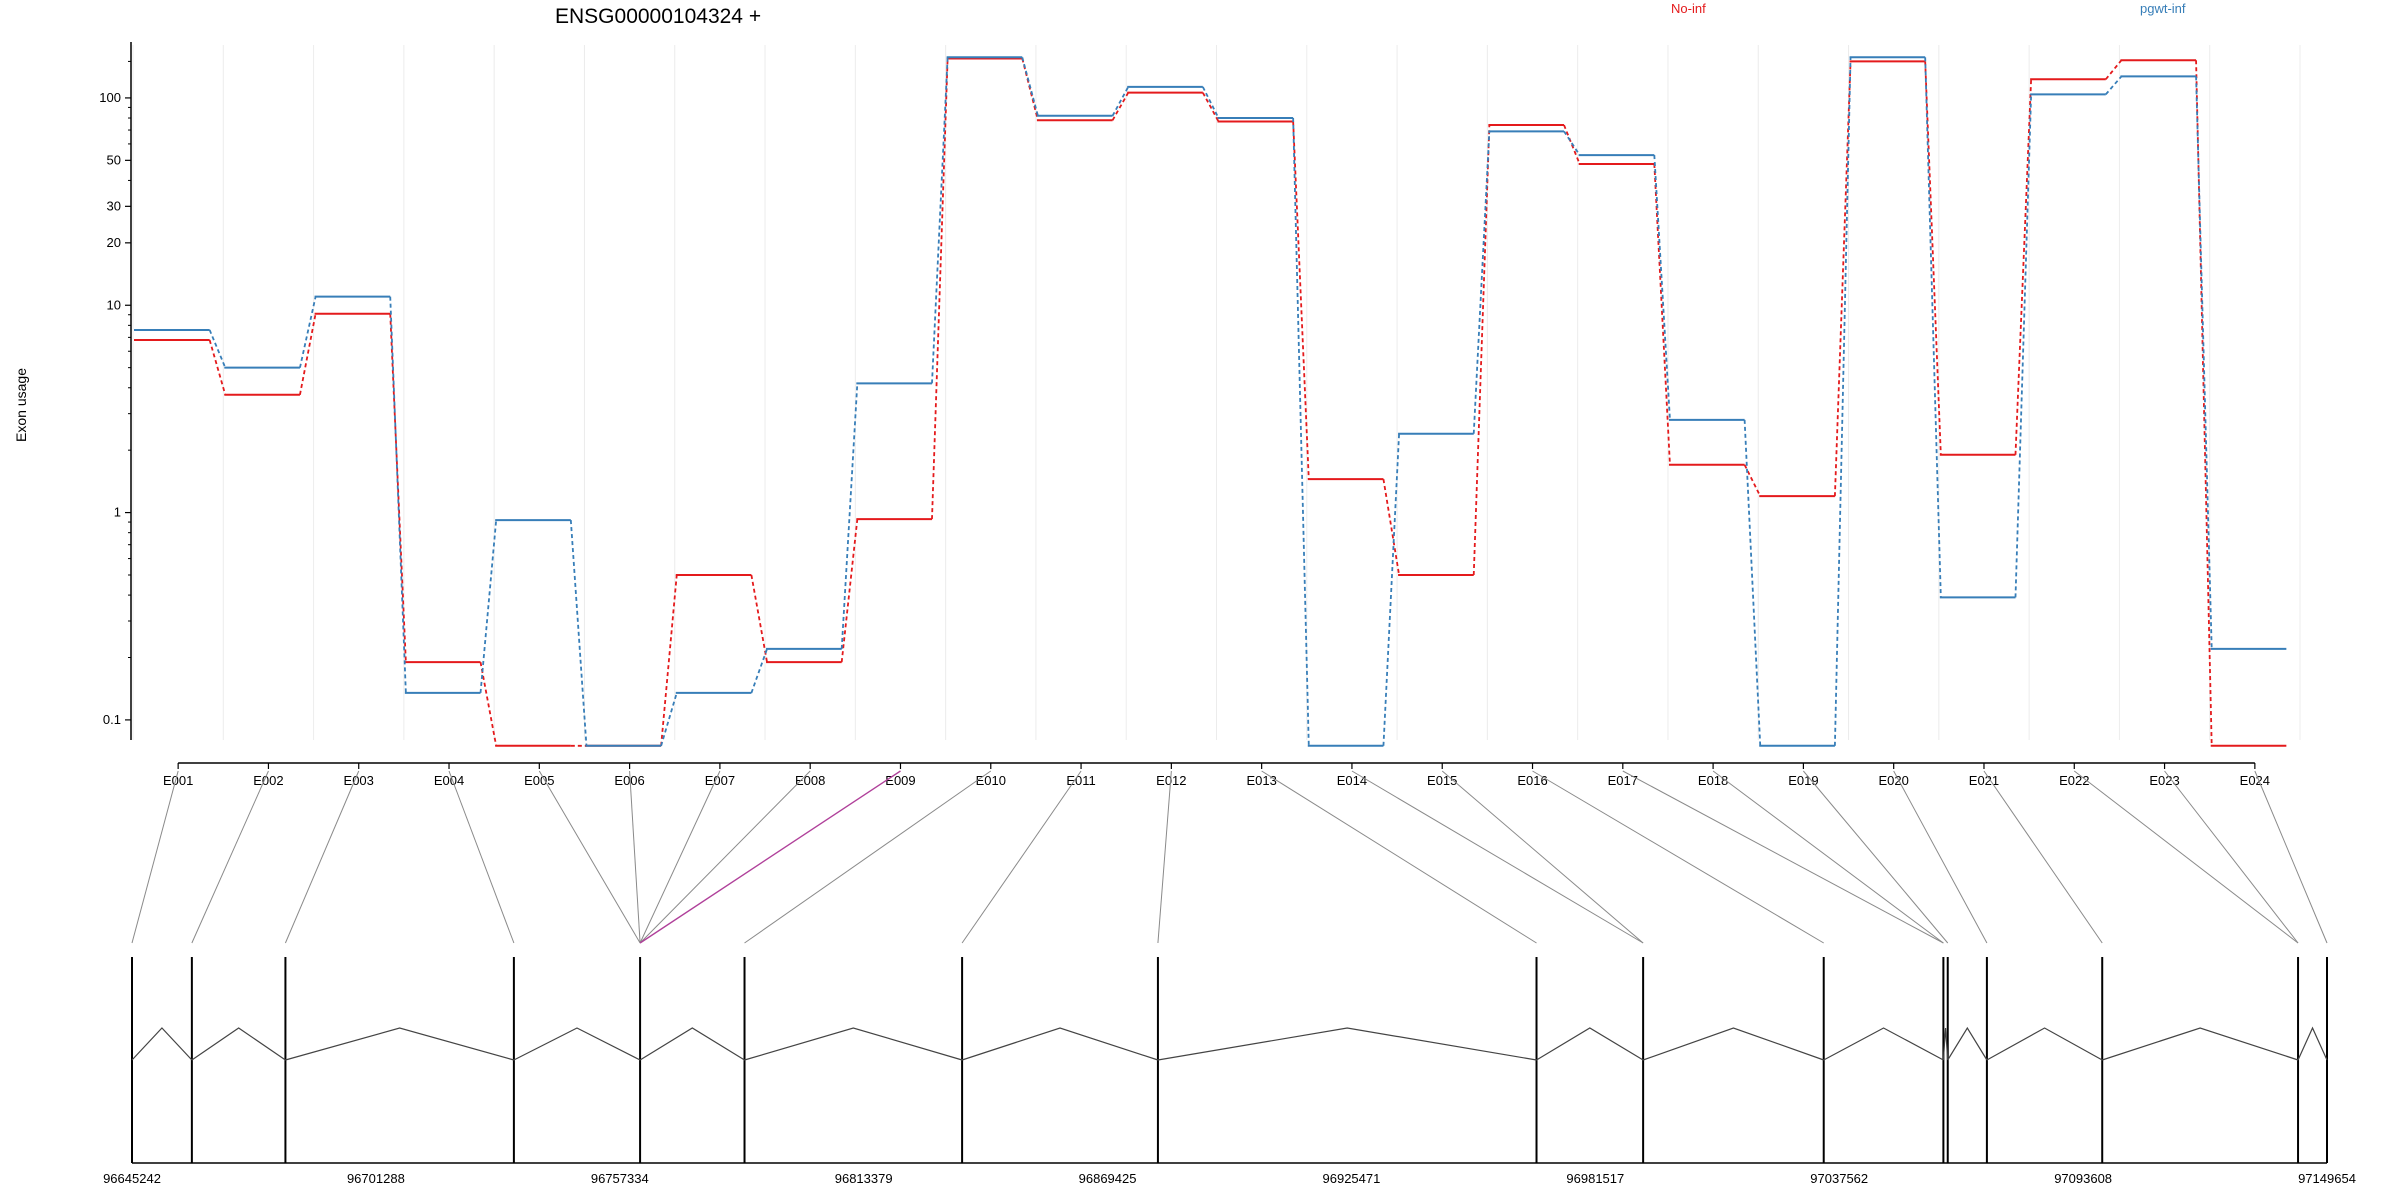 The height and width of the screenshot is (1200, 2400). What do you see at coordinates (1080, 780) in the screenshot?
I see `x-tick-label-e011: E011` at bounding box center [1080, 780].